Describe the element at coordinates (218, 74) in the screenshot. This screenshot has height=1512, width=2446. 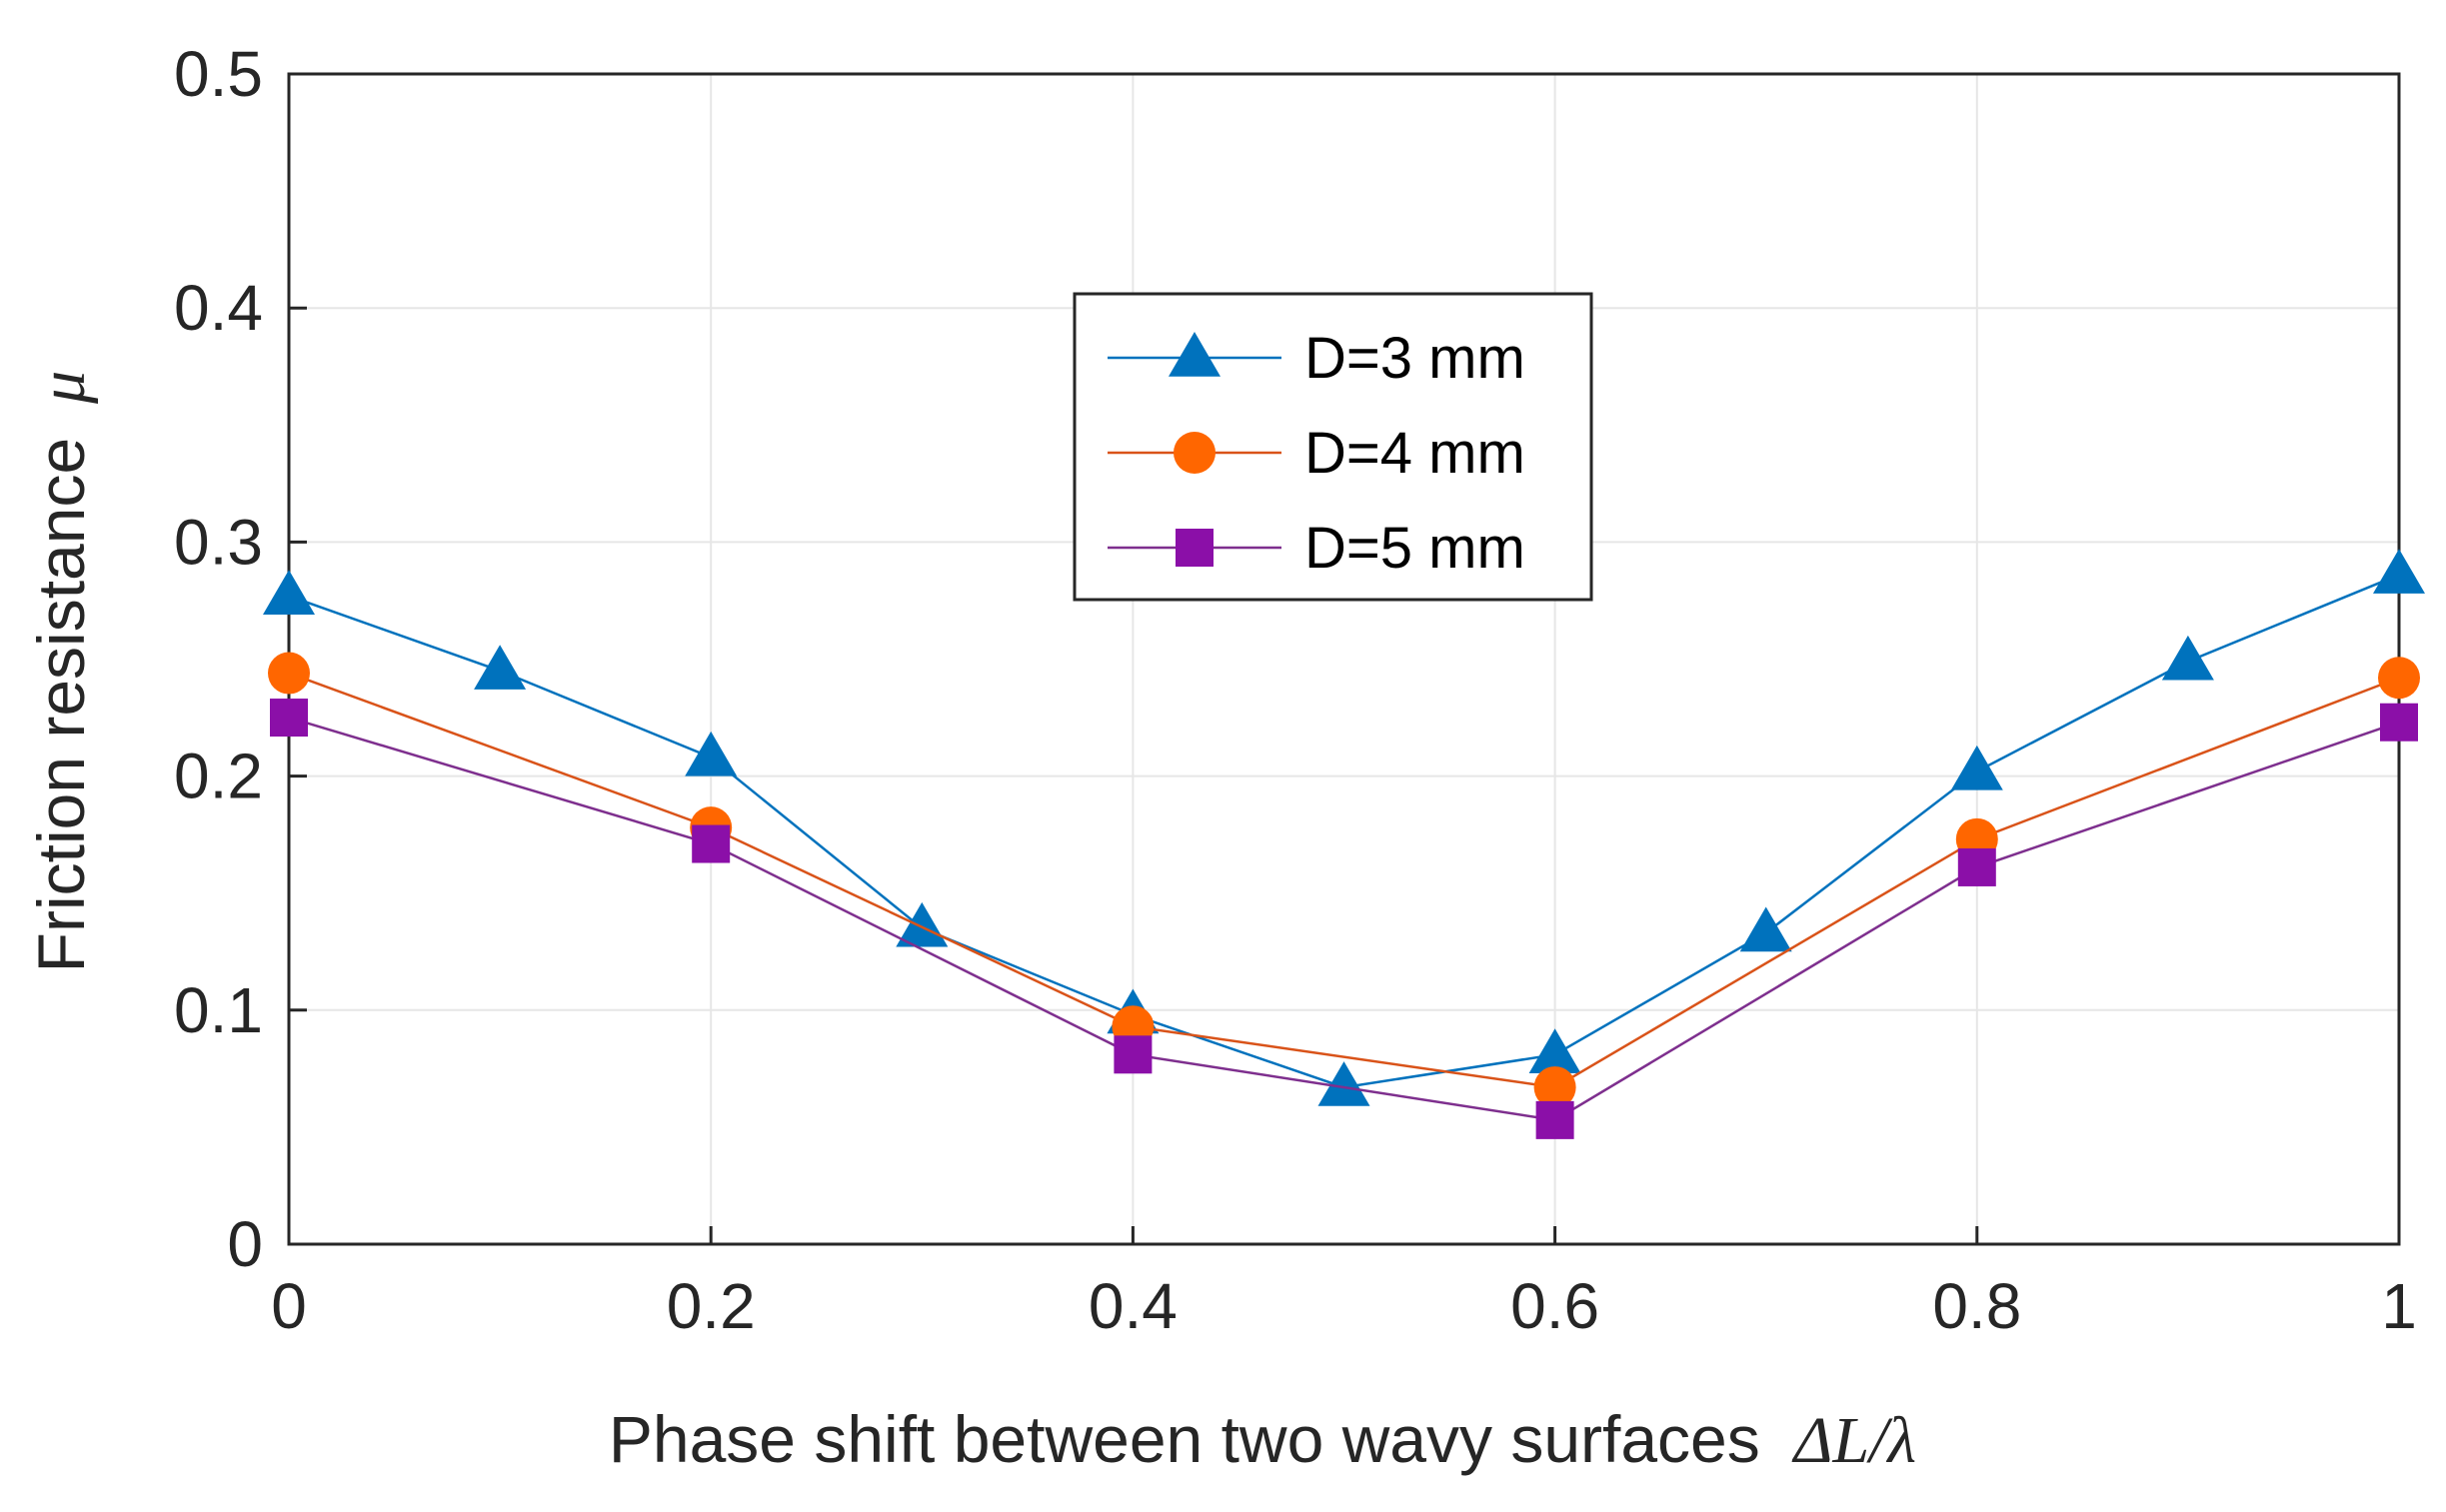
I see `y-tick-label: 0.5` at that location.